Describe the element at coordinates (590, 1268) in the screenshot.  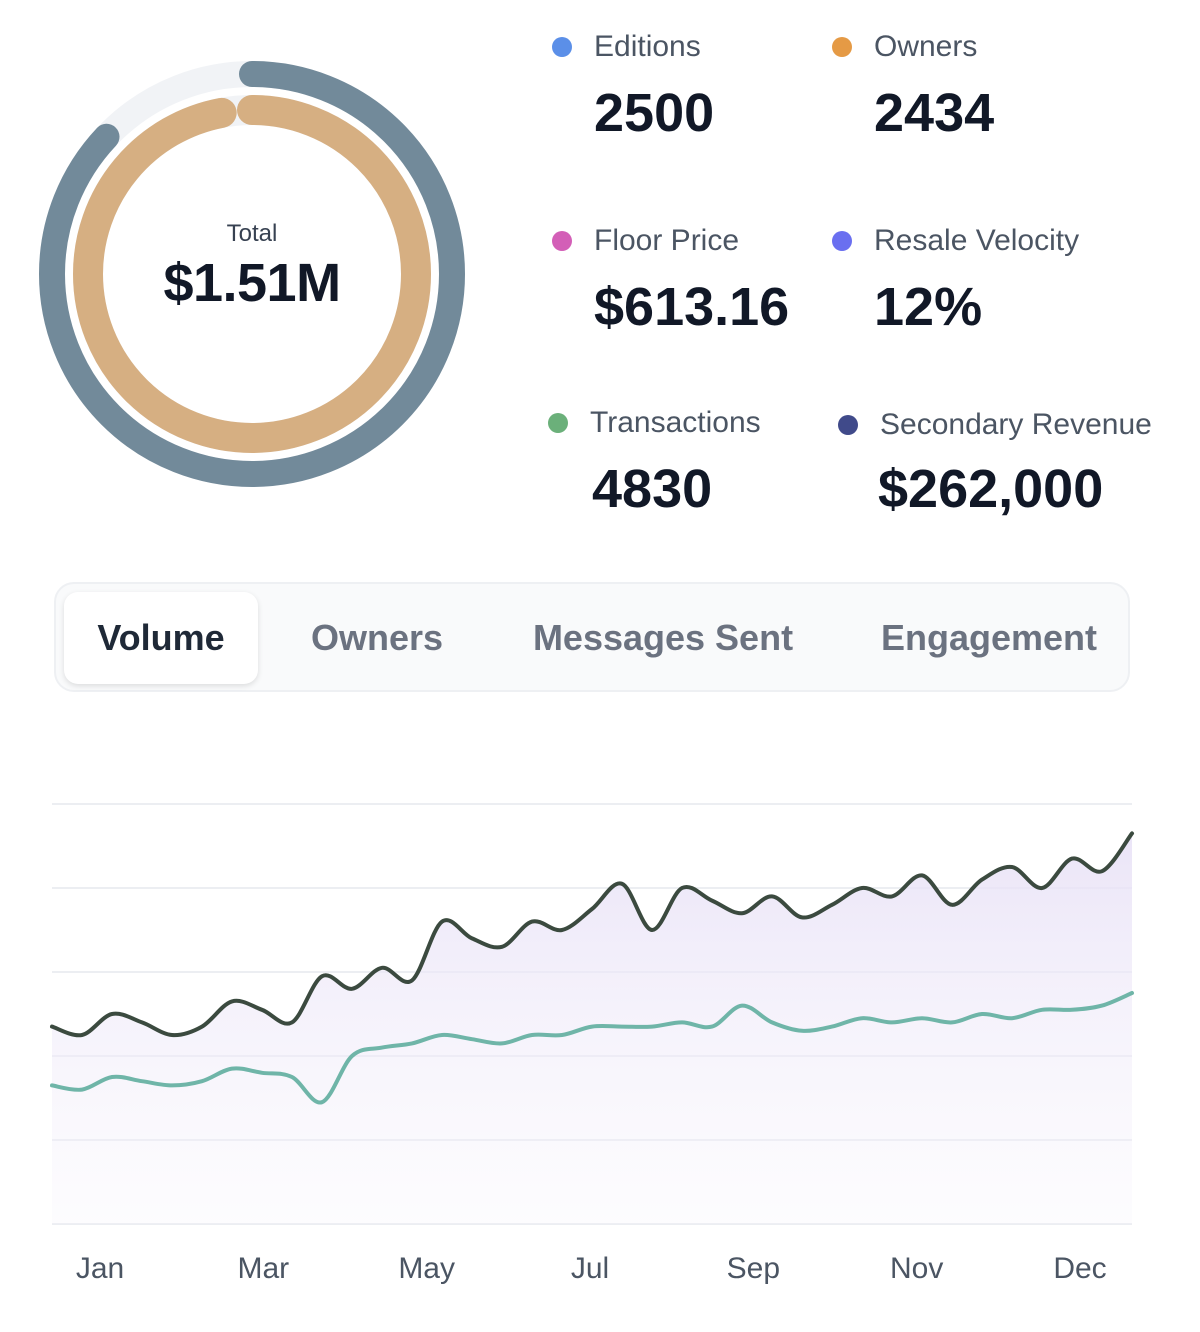
I see `x-tick-label: Jul` at that location.